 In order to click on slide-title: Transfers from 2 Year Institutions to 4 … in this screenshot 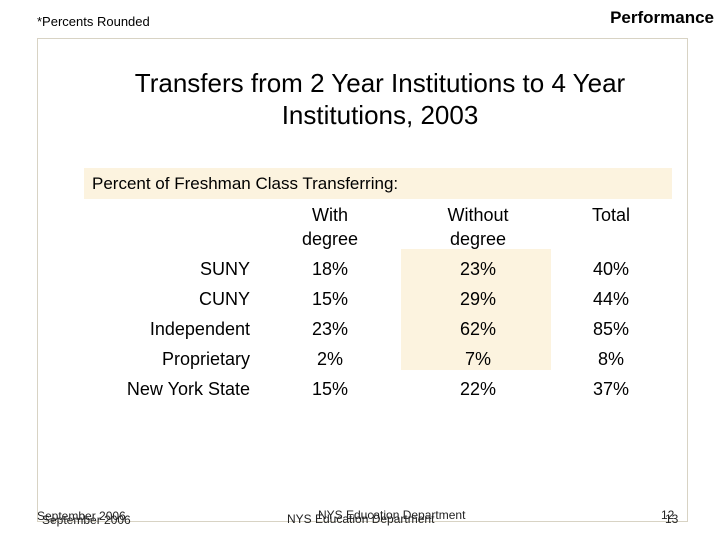, I will do `click(380, 99)`.